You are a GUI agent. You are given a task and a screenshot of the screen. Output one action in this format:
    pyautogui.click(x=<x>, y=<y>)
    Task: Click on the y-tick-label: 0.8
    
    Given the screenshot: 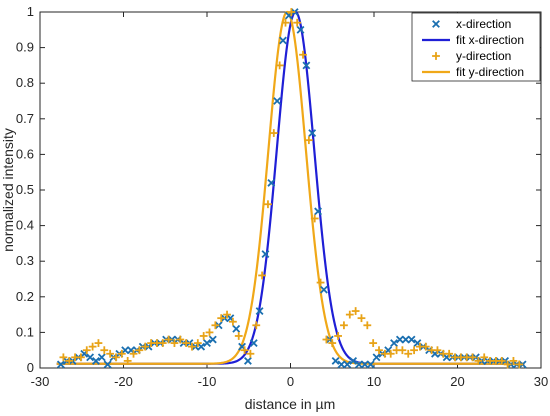 What is the action you would take?
    pyautogui.click(x=25, y=82)
    